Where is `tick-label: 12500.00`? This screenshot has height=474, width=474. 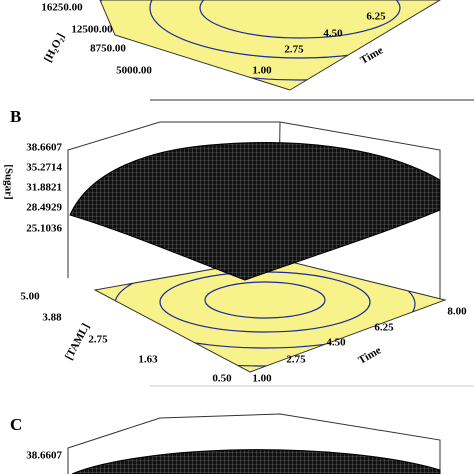
tick-label: 12500.00 is located at coordinates (92, 30).